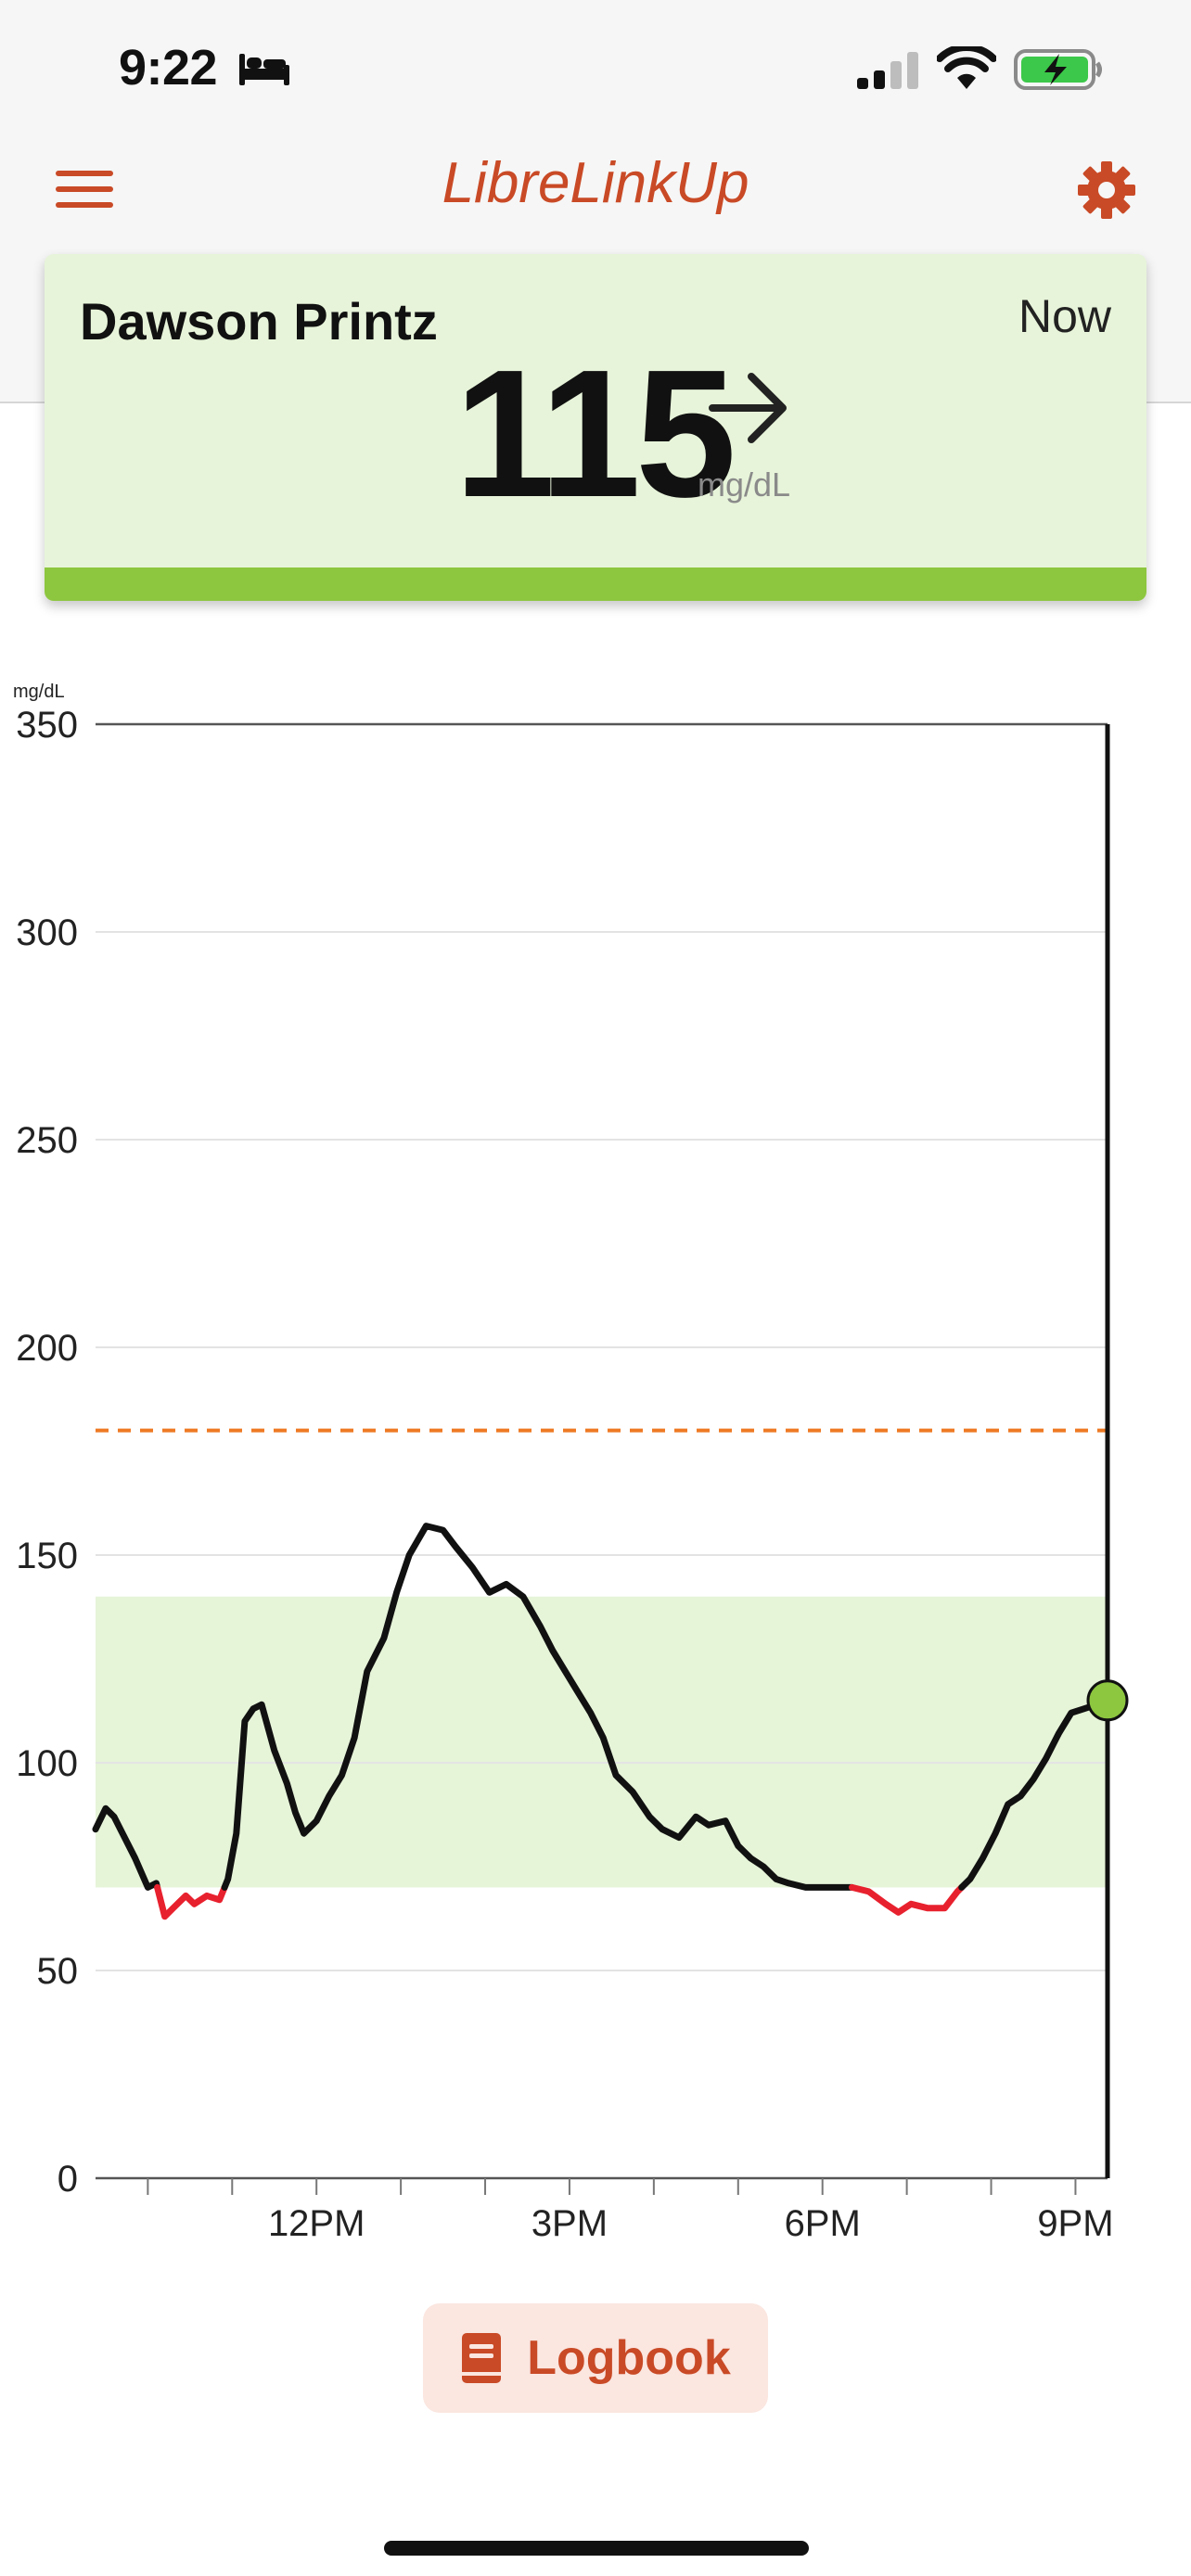  What do you see at coordinates (264, 69) in the screenshot?
I see `bed-icon` at bounding box center [264, 69].